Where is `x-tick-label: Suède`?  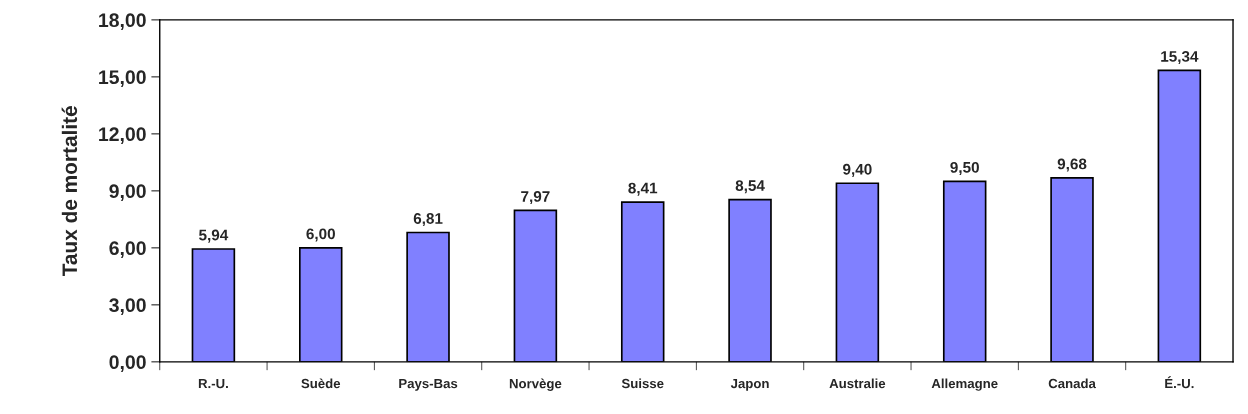 x-tick-label: Suède is located at coordinates (321, 383).